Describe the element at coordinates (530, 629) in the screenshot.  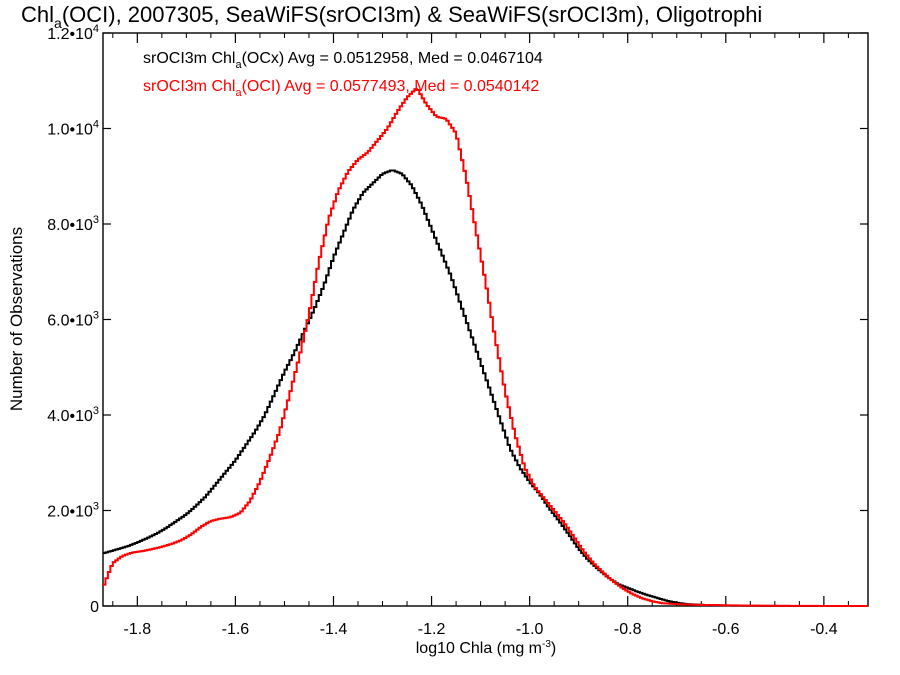
I see `x-tick-label: -1.0` at that location.